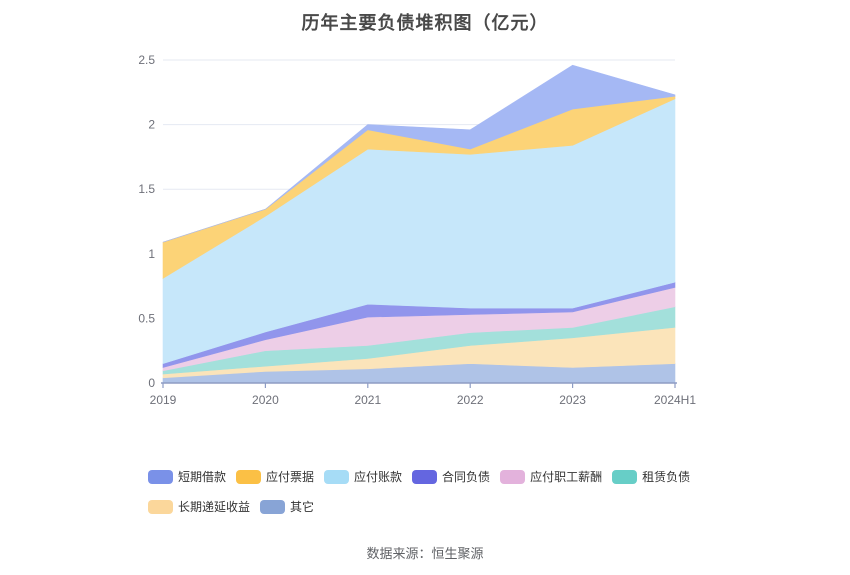 Image resolution: width=850 pixels, height=575 pixels. What do you see at coordinates (151, 254) in the screenshot?
I see `y-tick-label: 1` at bounding box center [151, 254].